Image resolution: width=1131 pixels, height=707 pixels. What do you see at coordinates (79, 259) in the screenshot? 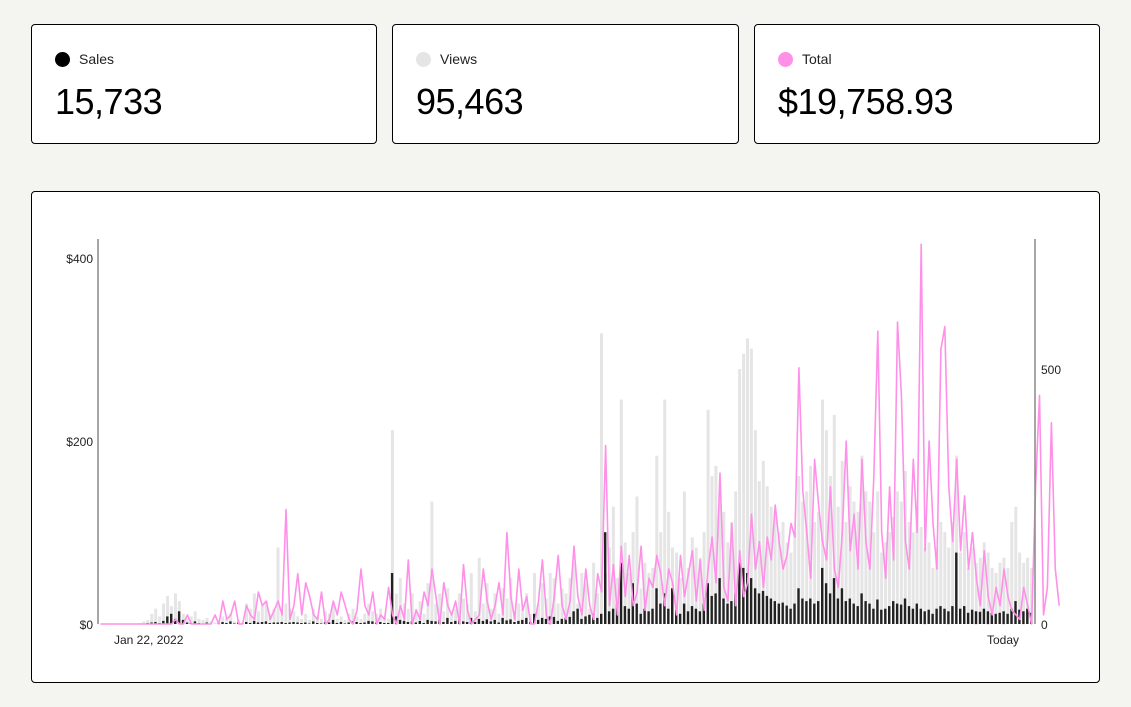
I see `left-axis-tick-400: $400` at bounding box center [79, 259].